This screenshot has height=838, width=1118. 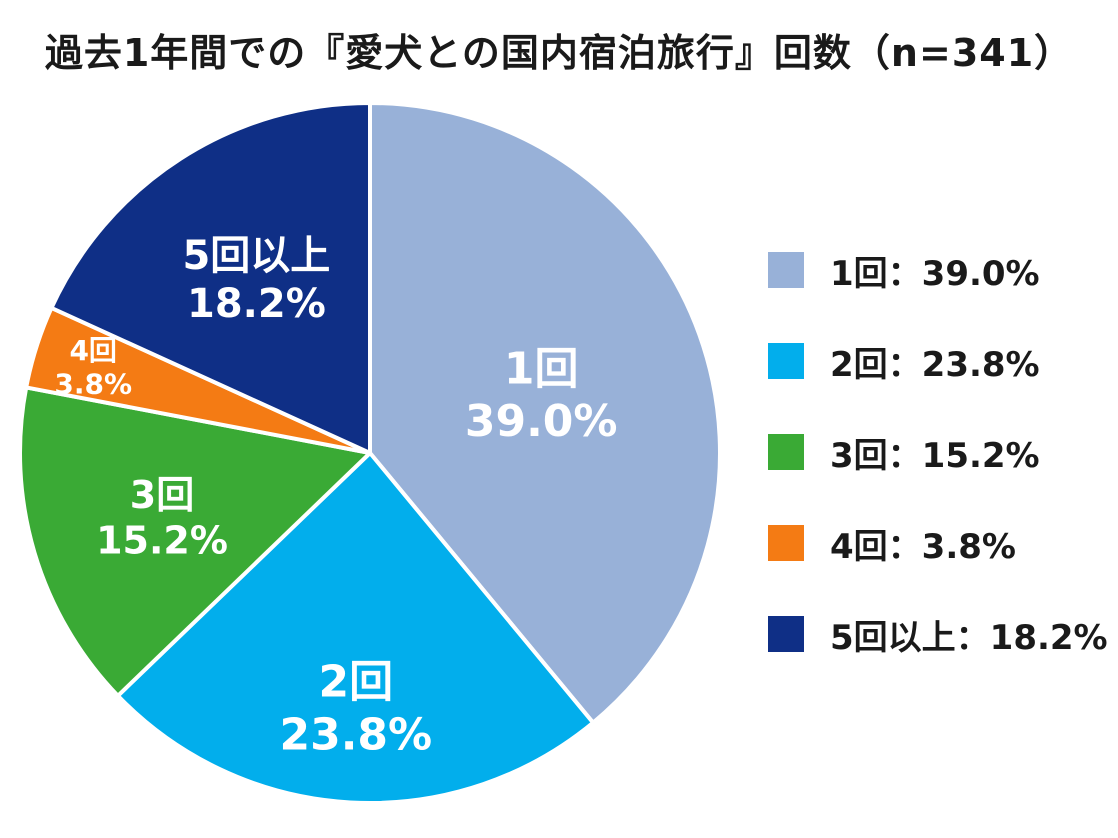 I want to click on slice-value-label-one-time: 39.0%, so click(x=541, y=421).